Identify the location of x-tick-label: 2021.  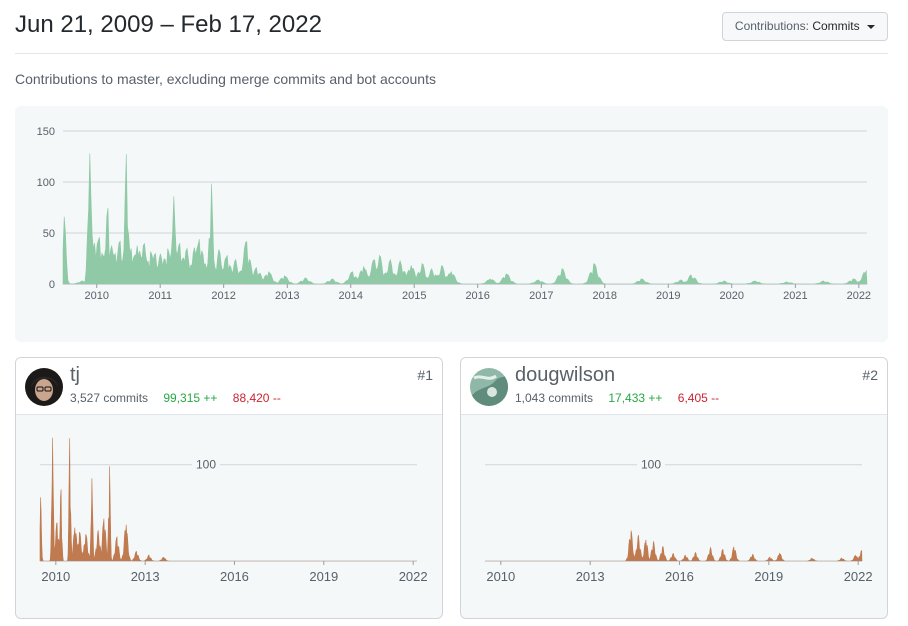
(795, 296).